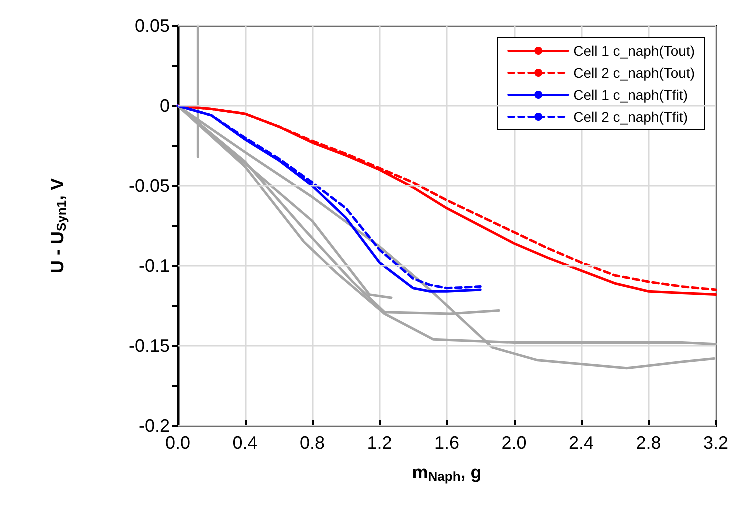 The height and width of the screenshot is (521, 747). Describe the element at coordinates (631, 117) in the screenshot. I see `legend-label: Cell 2 c_naph(Tfit)` at that location.